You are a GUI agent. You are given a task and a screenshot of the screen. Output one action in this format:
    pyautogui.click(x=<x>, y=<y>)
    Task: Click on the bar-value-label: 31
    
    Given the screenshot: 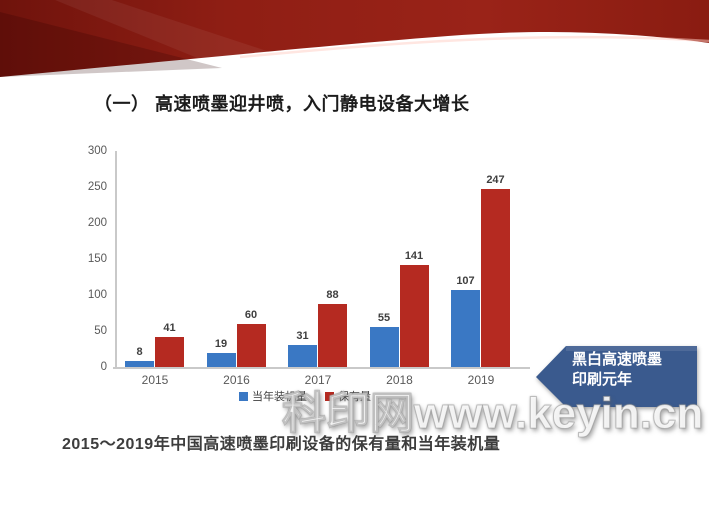 What is the action you would take?
    pyautogui.click(x=302, y=335)
    